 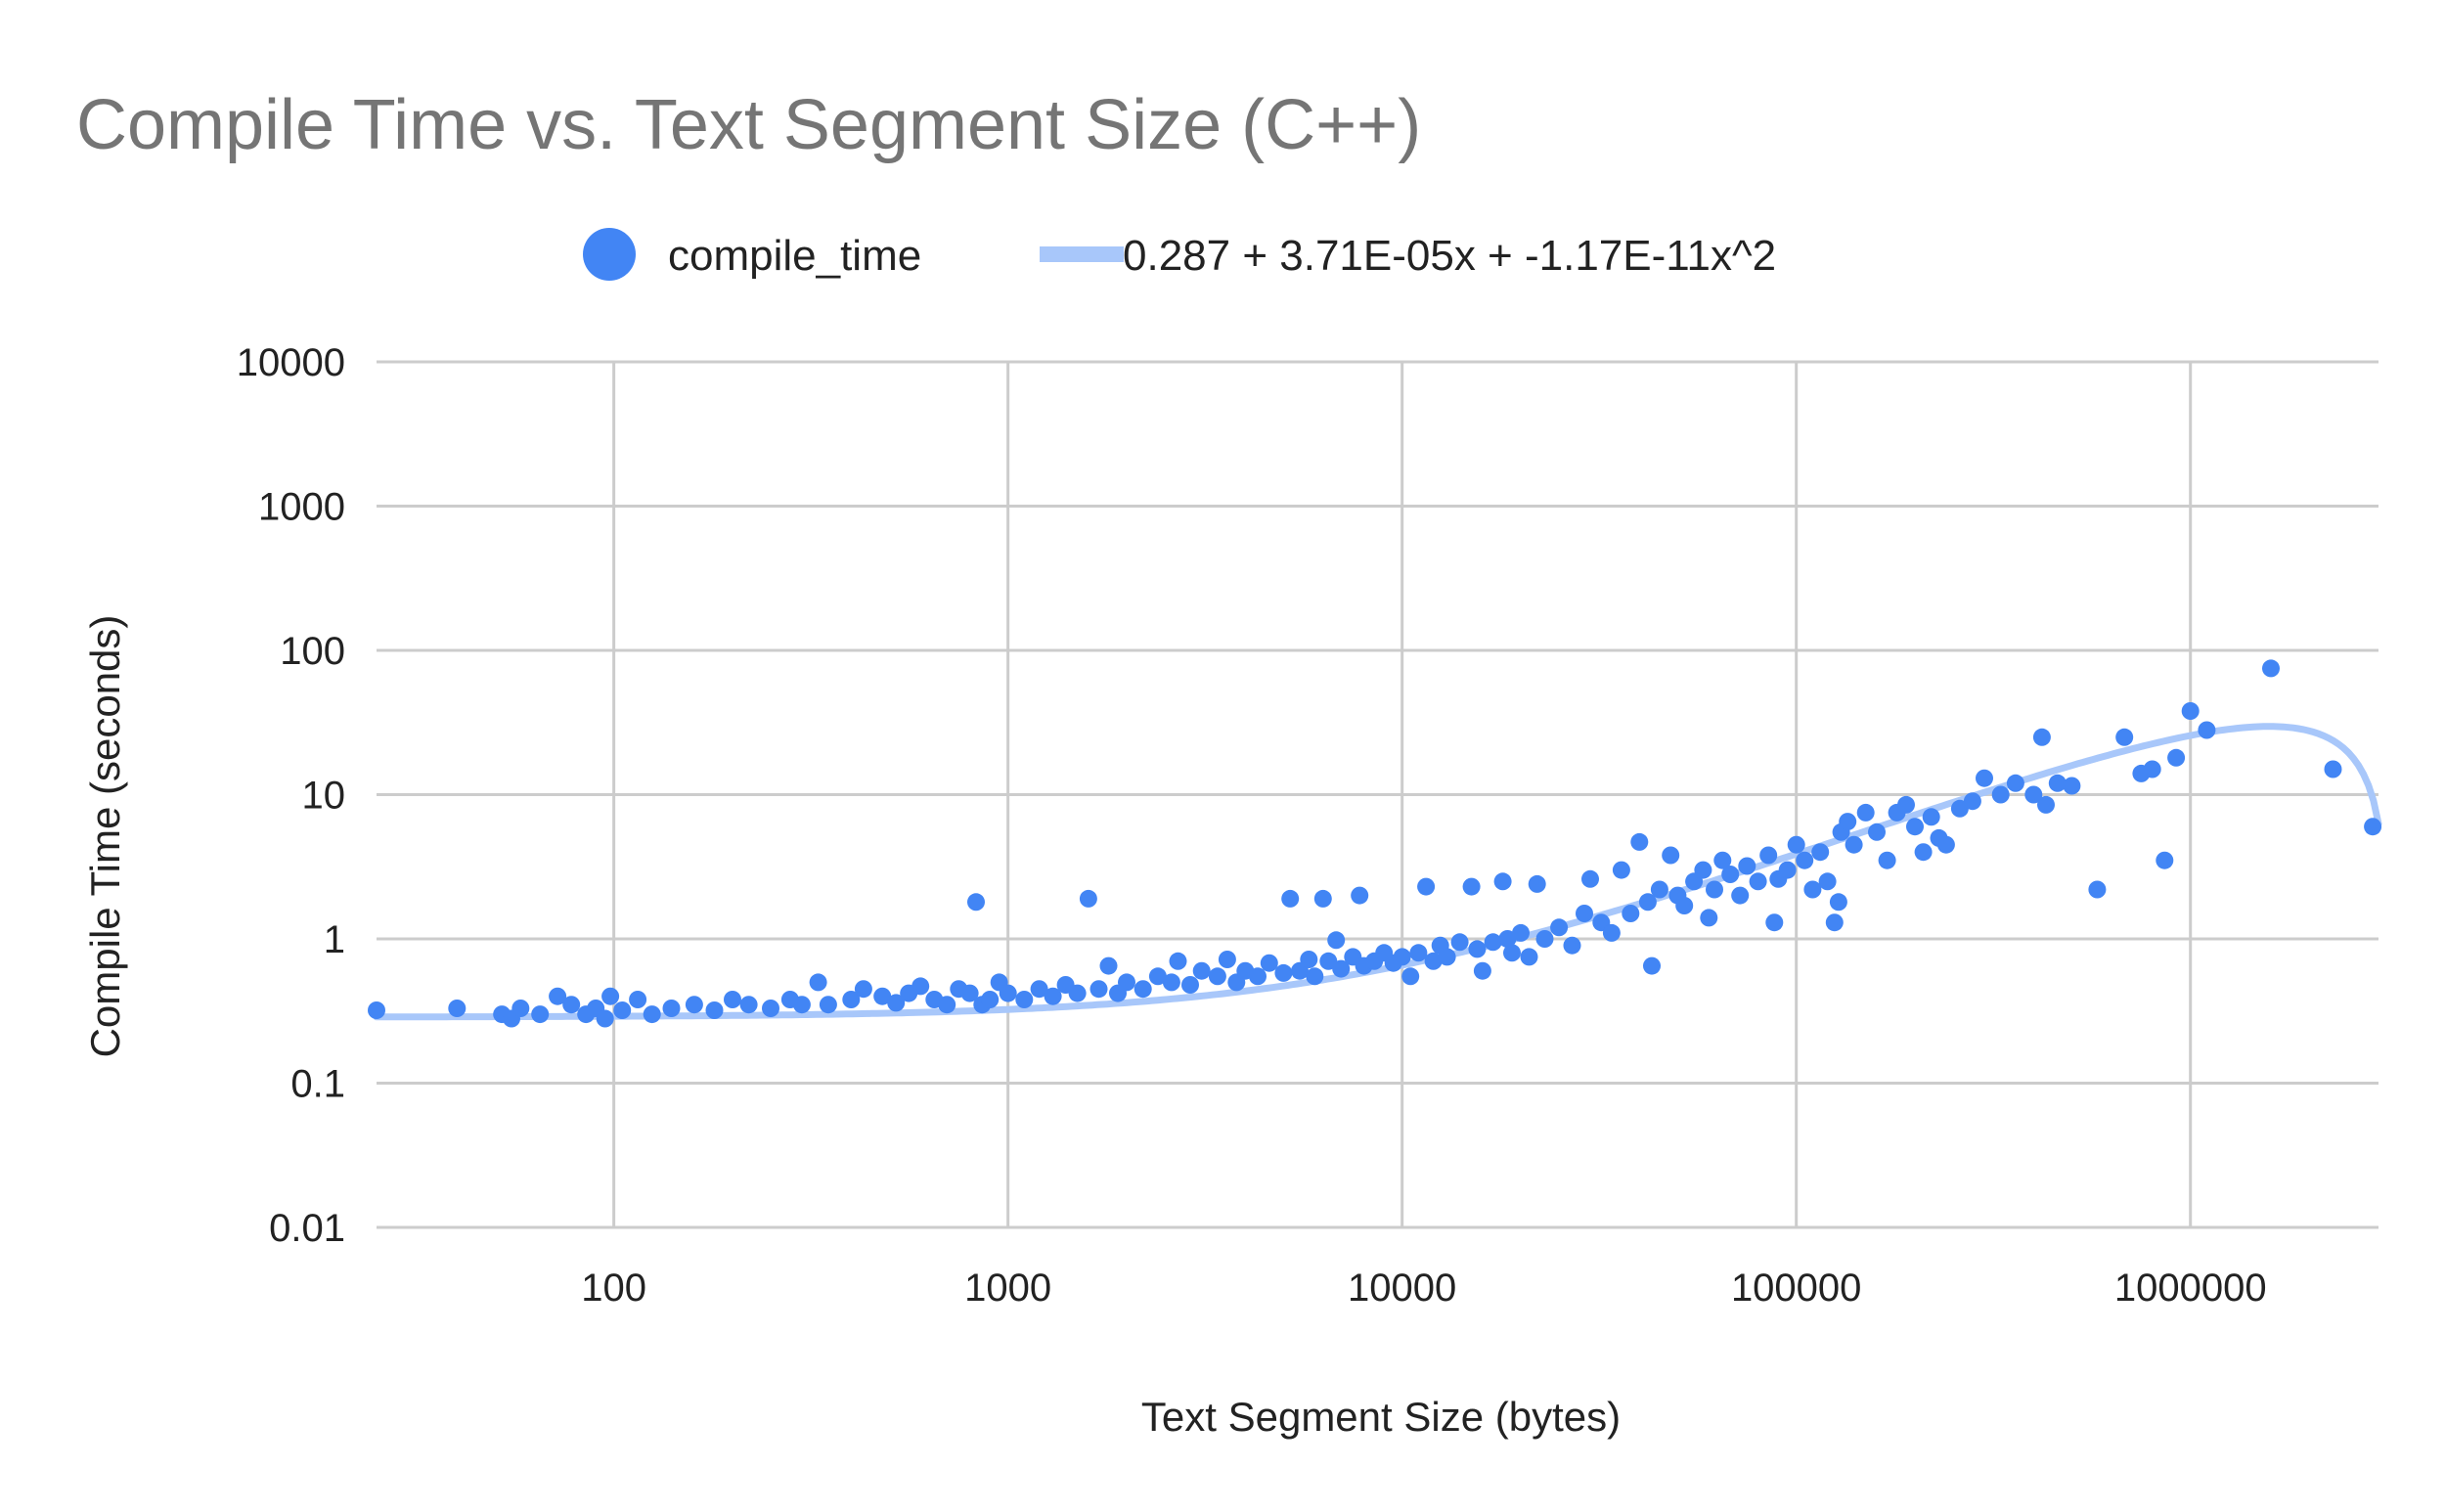 I want to click on y-tick-label: 100, so click(x=312, y=652).